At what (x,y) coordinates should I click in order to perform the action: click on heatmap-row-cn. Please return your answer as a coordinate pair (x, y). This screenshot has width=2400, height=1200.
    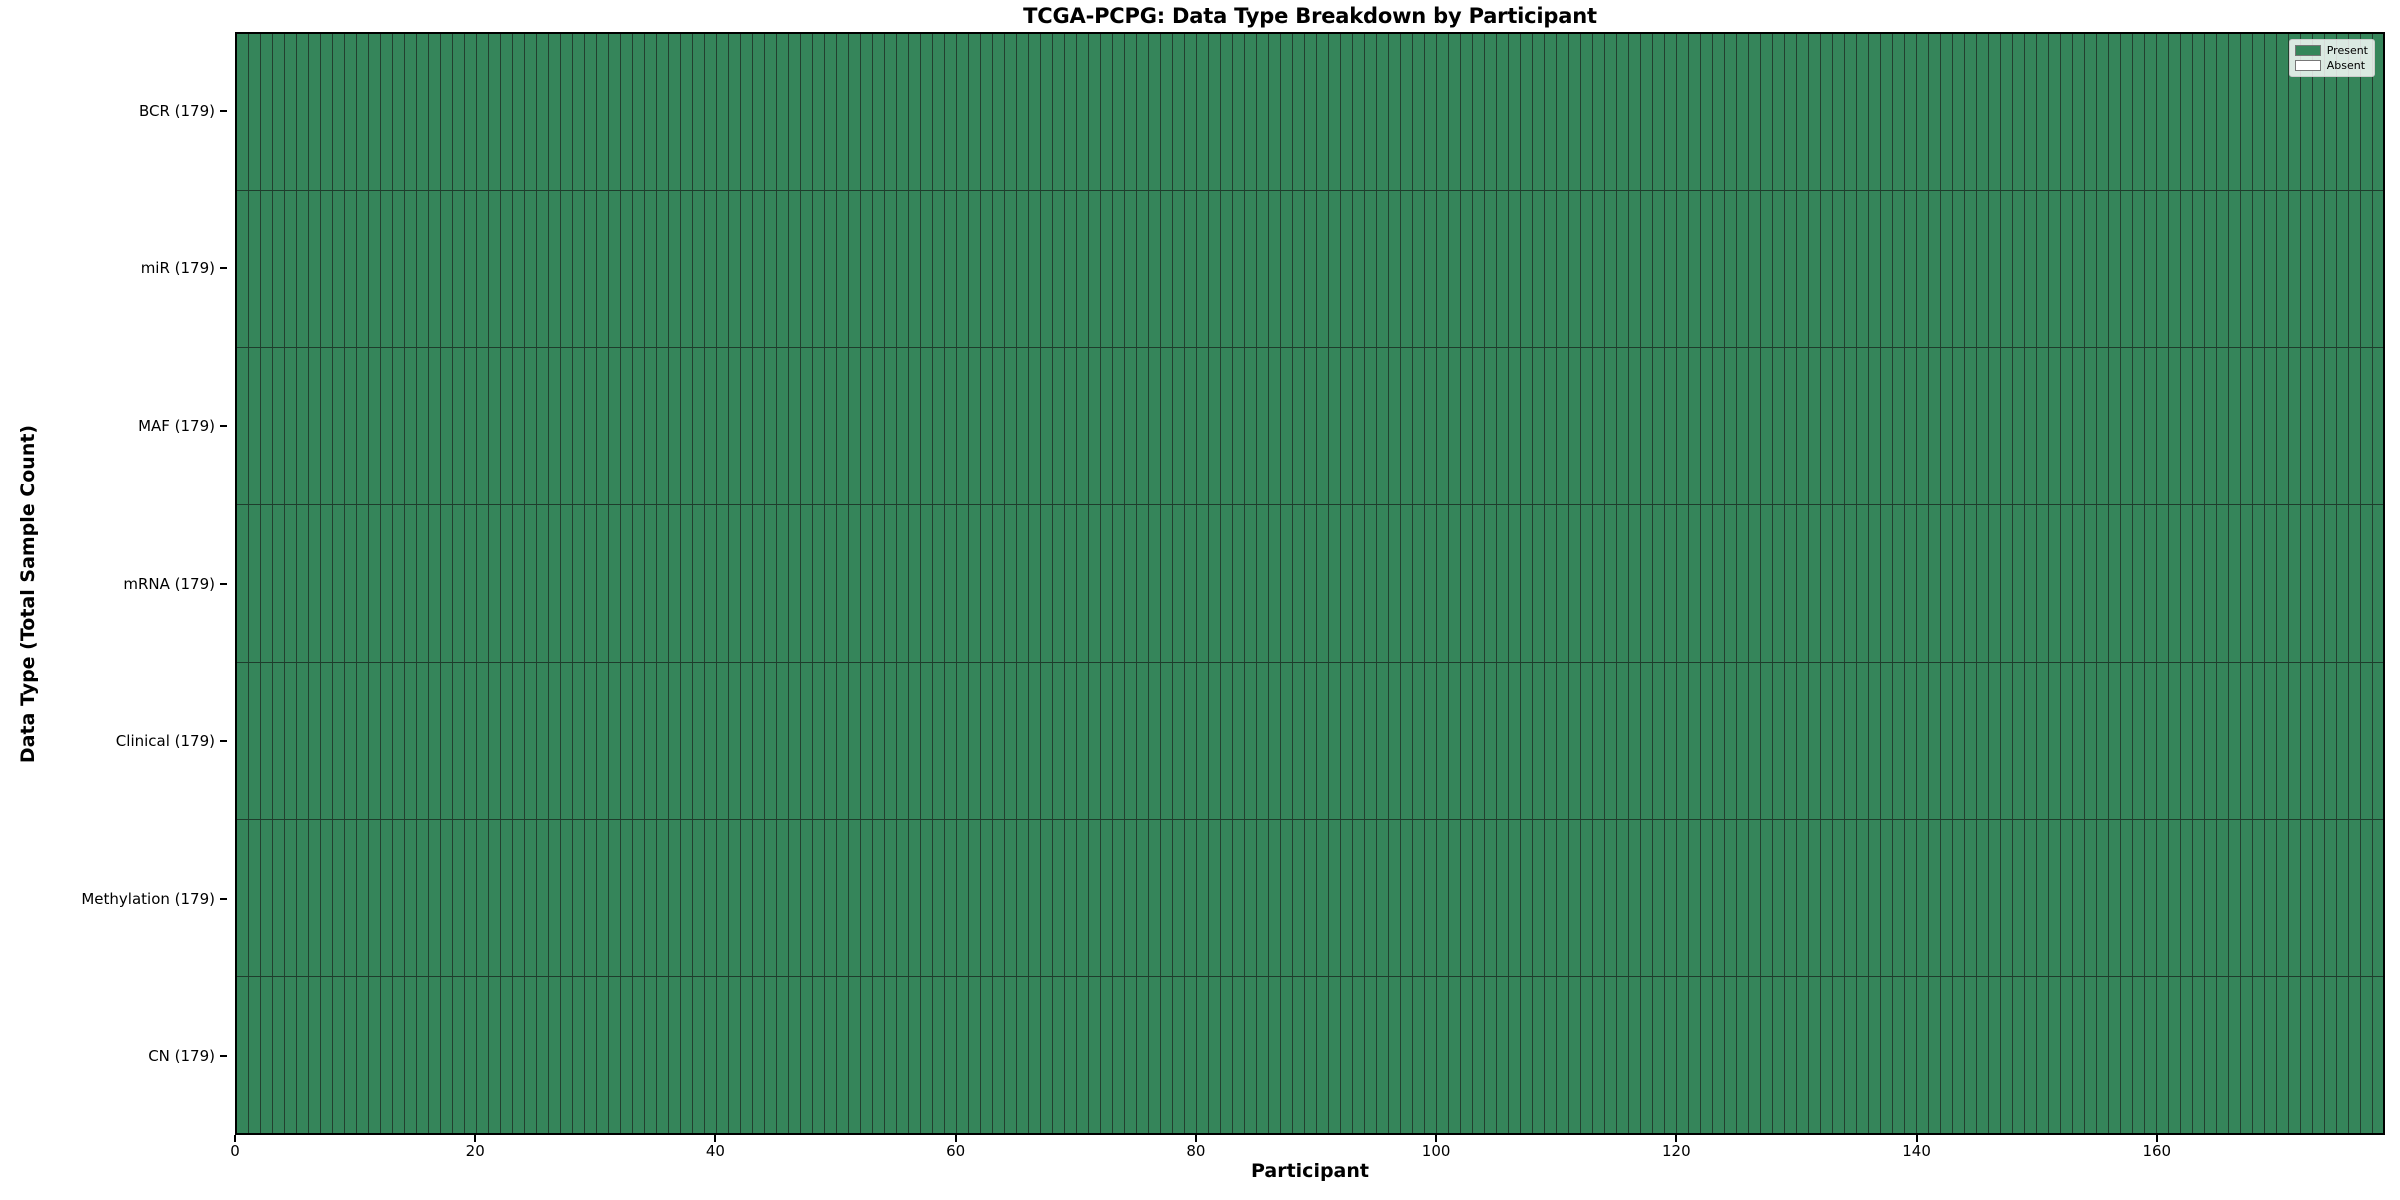
    Looking at the image, I should click on (1310, 1054).